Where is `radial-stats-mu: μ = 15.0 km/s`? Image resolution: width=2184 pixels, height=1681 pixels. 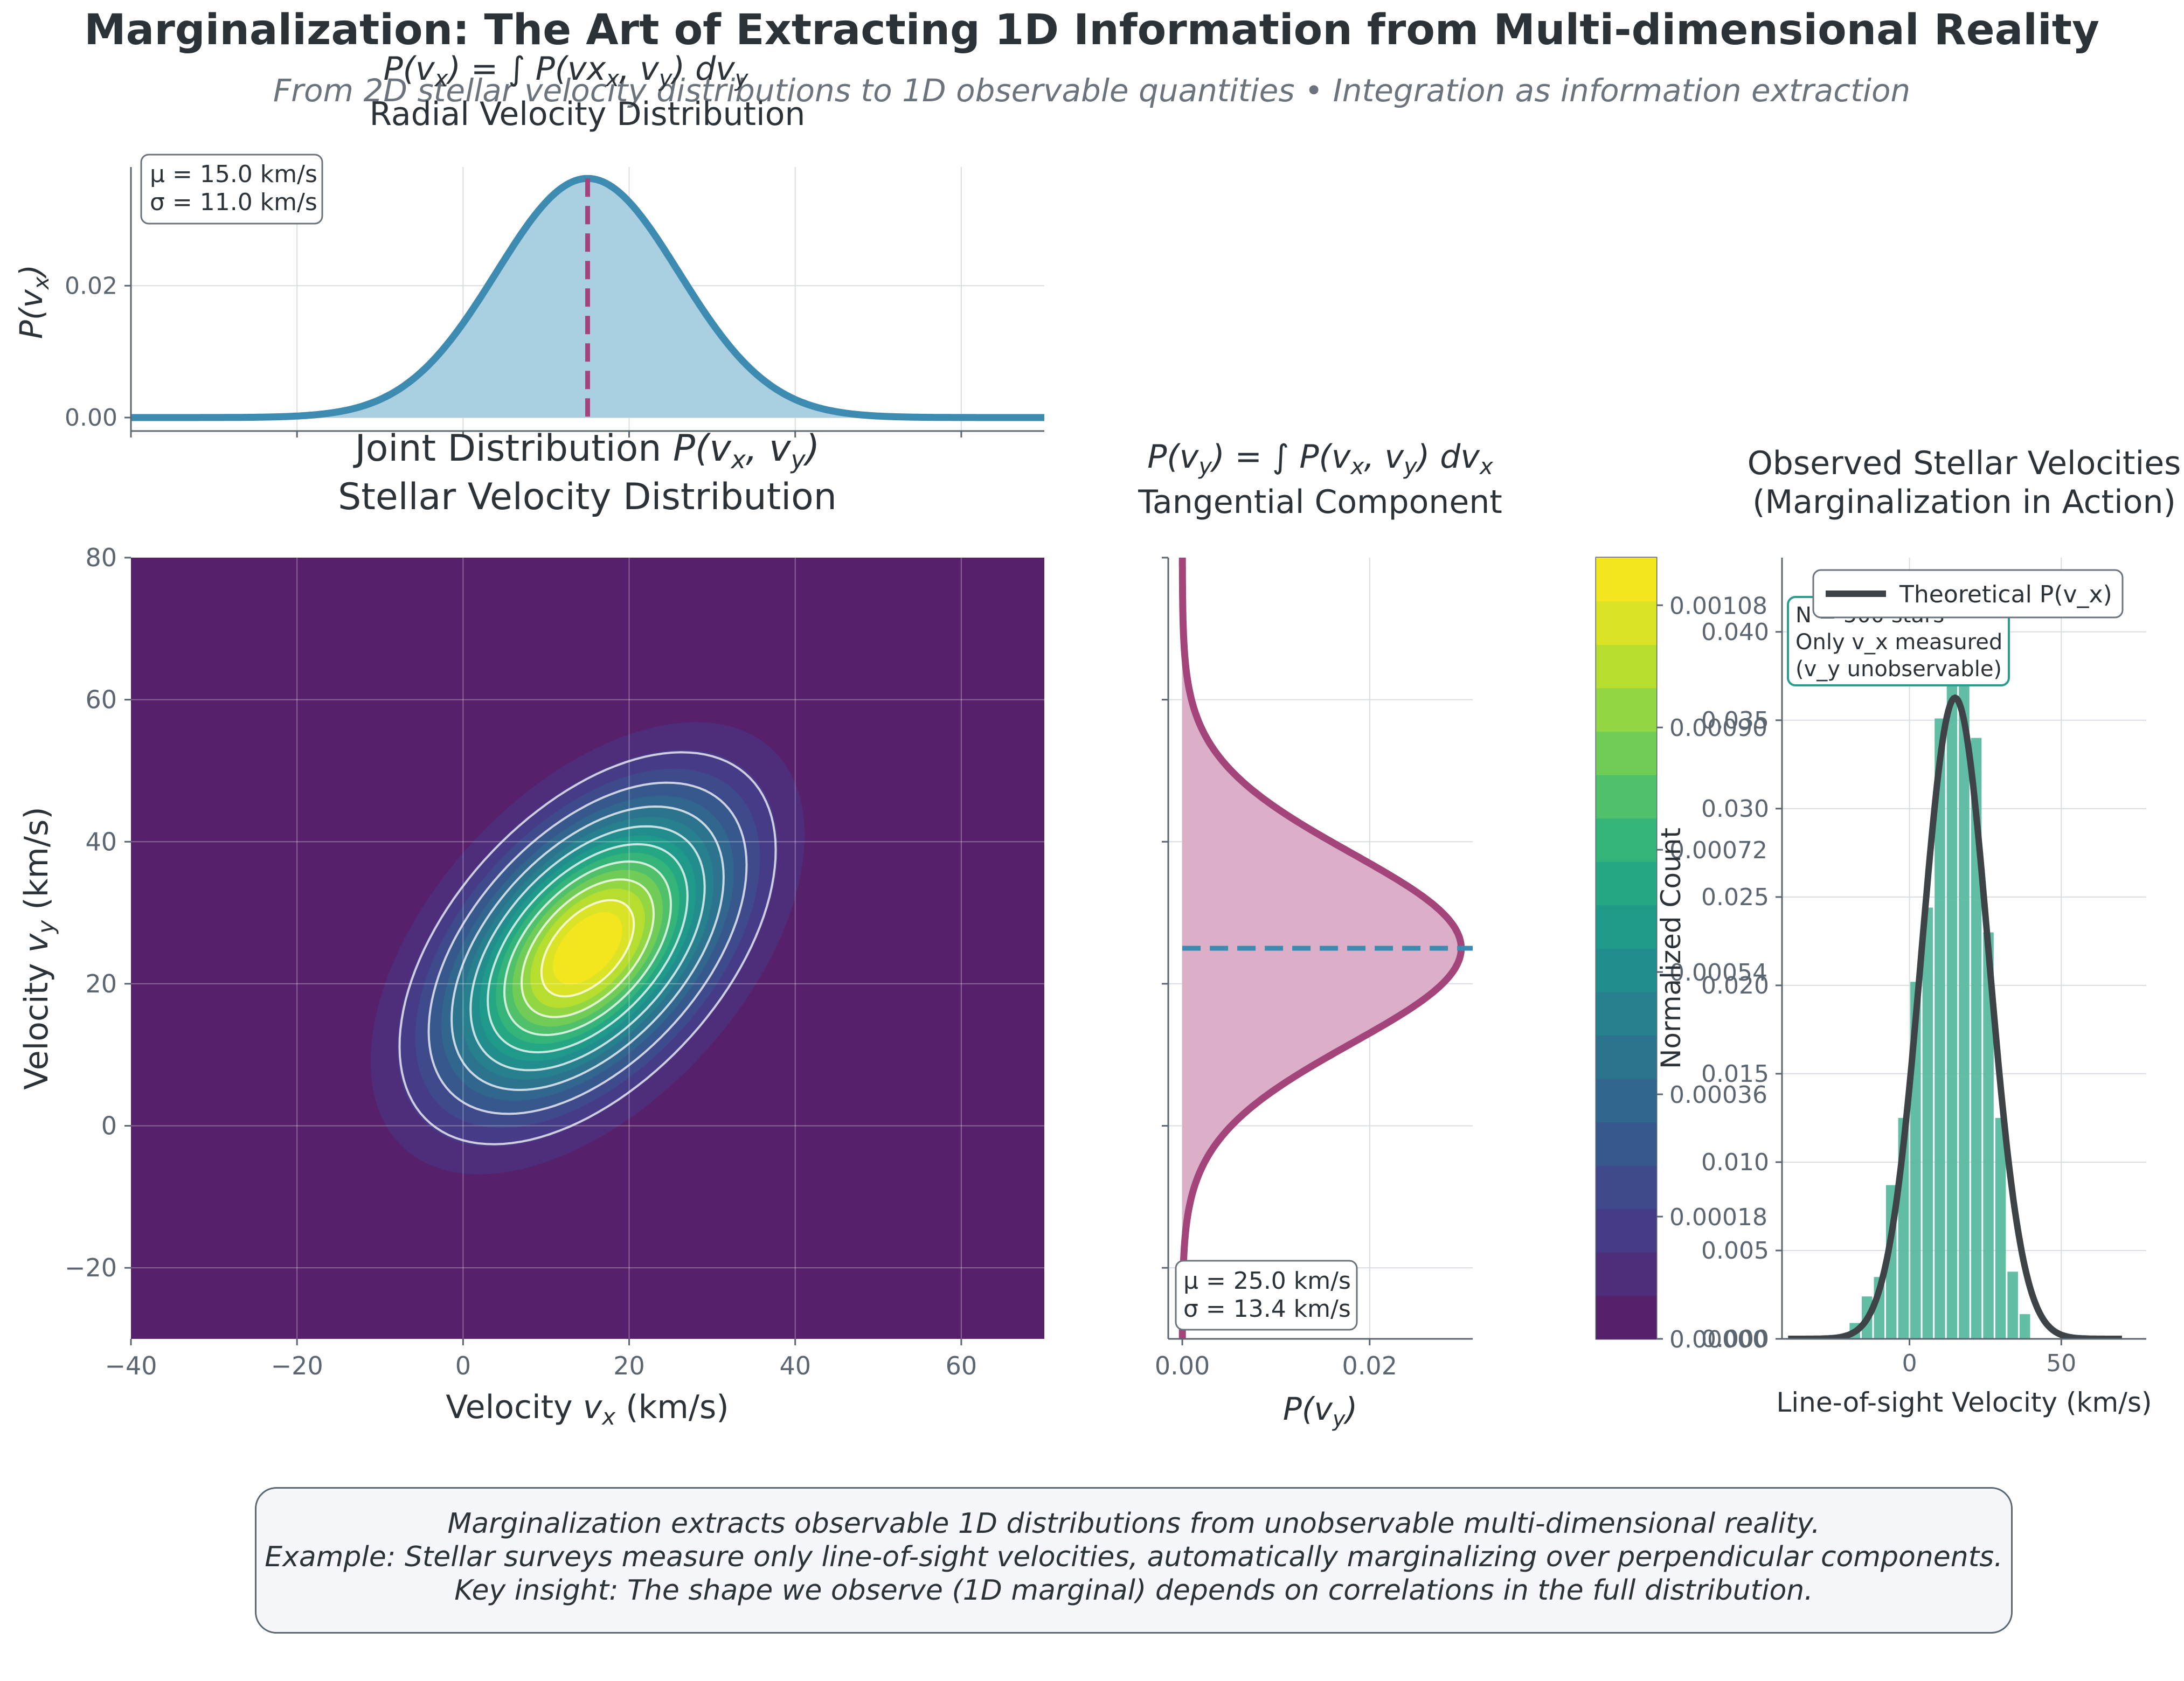 radial-stats-mu: μ = 15.0 km/s is located at coordinates (234, 174).